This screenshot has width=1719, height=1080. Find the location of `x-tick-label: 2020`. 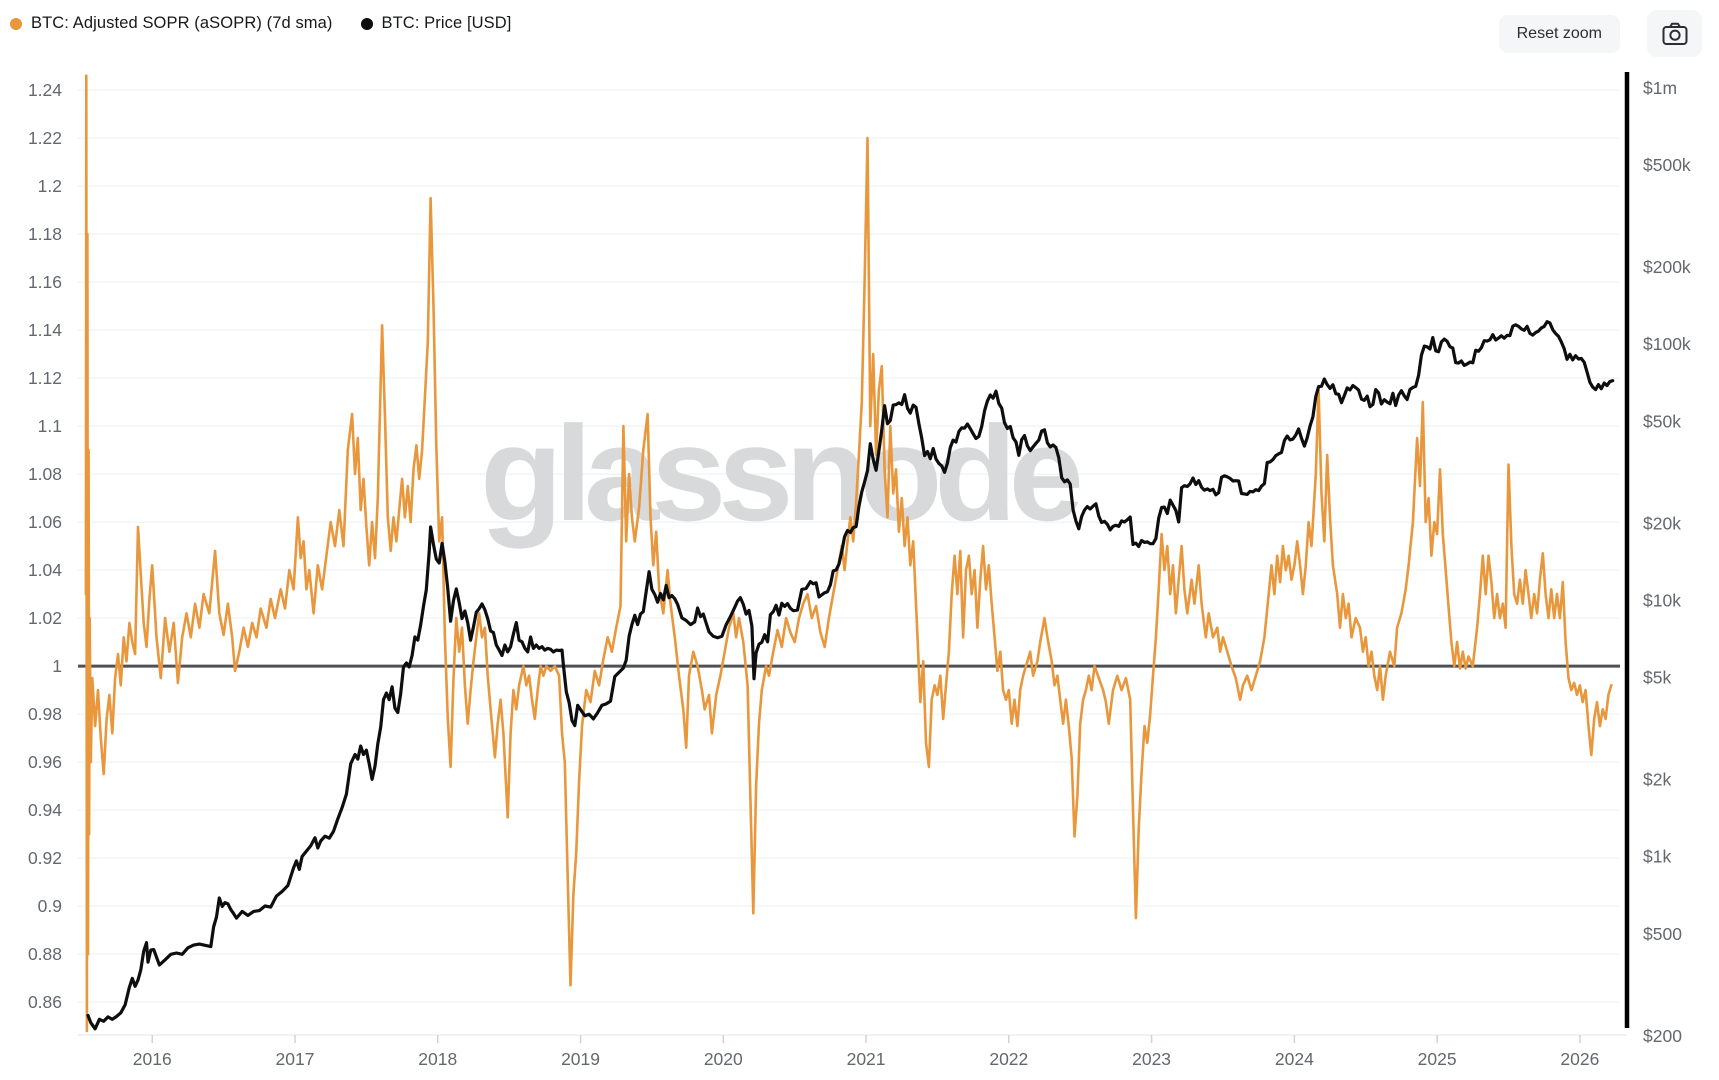

x-tick-label: 2020 is located at coordinates (723, 1059).